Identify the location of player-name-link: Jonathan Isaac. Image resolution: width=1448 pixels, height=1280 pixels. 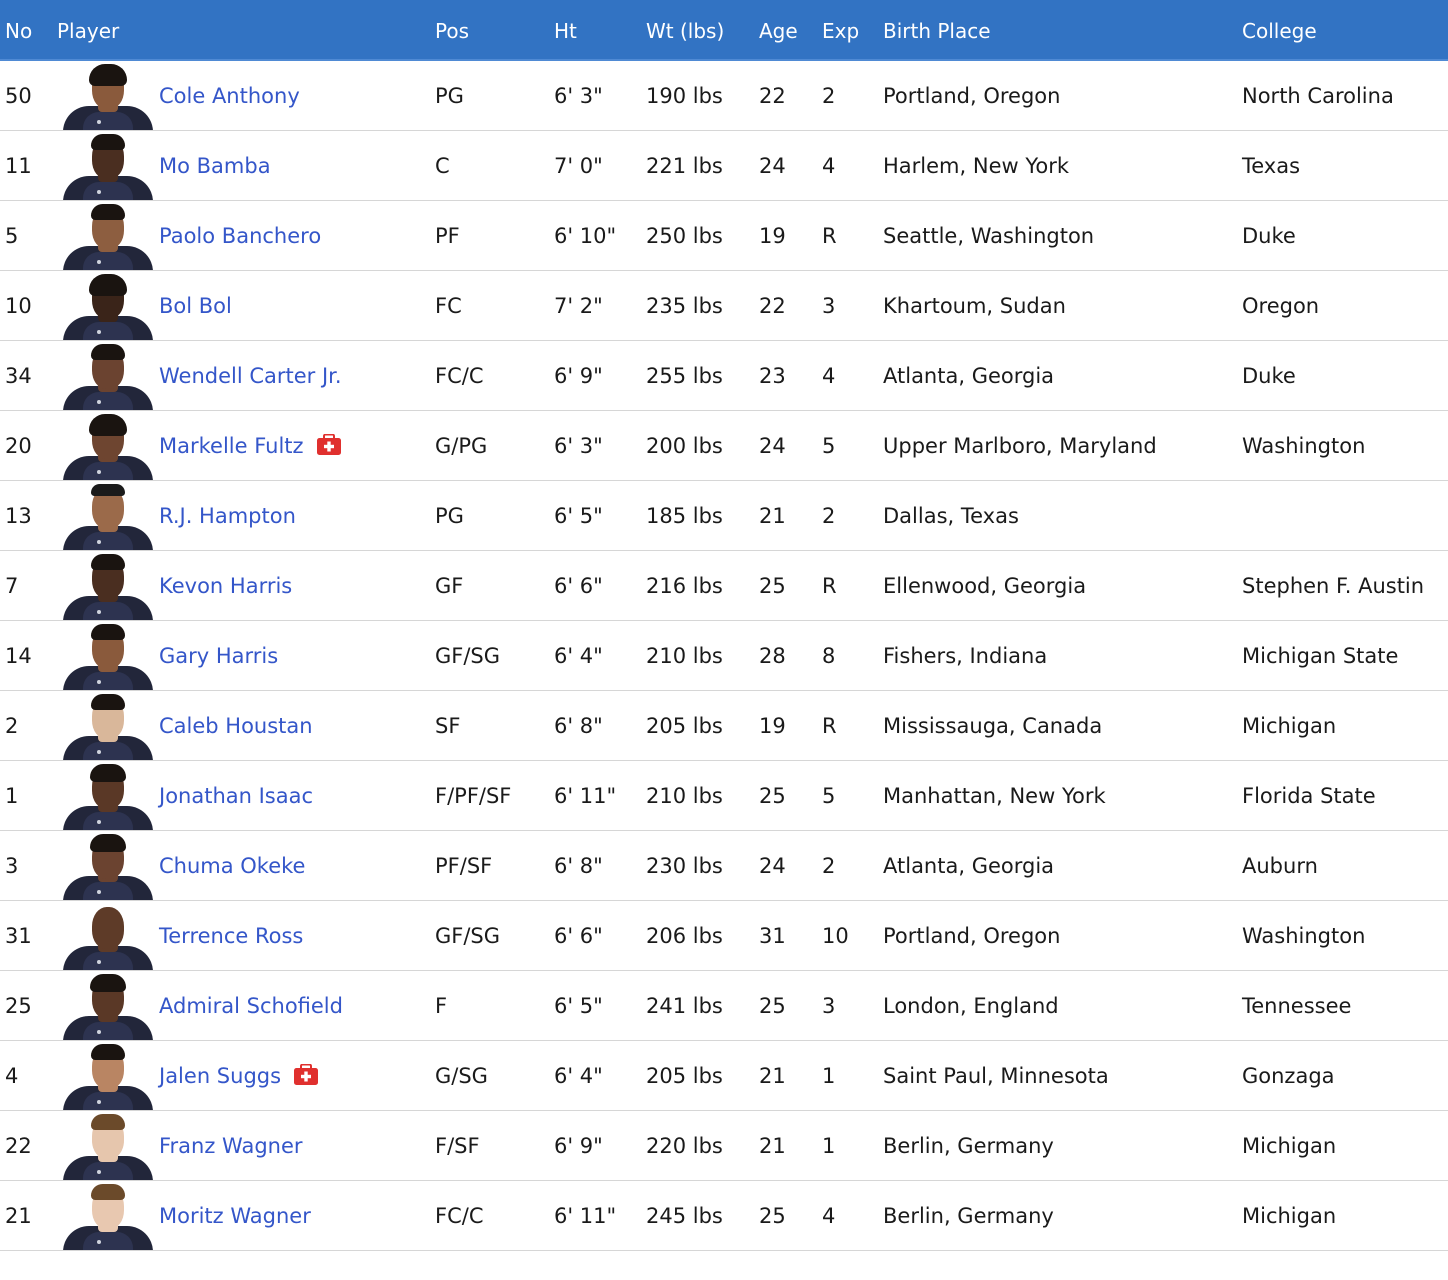
(236, 795).